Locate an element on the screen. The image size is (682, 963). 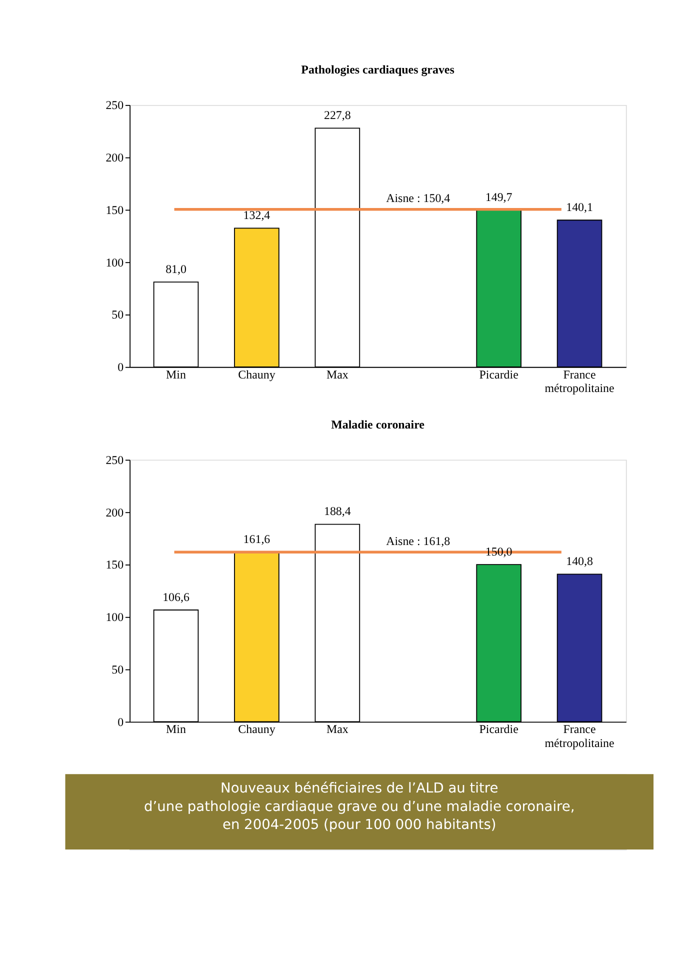
chart-title: Maladie coronaire is located at coordinates (377, 424).